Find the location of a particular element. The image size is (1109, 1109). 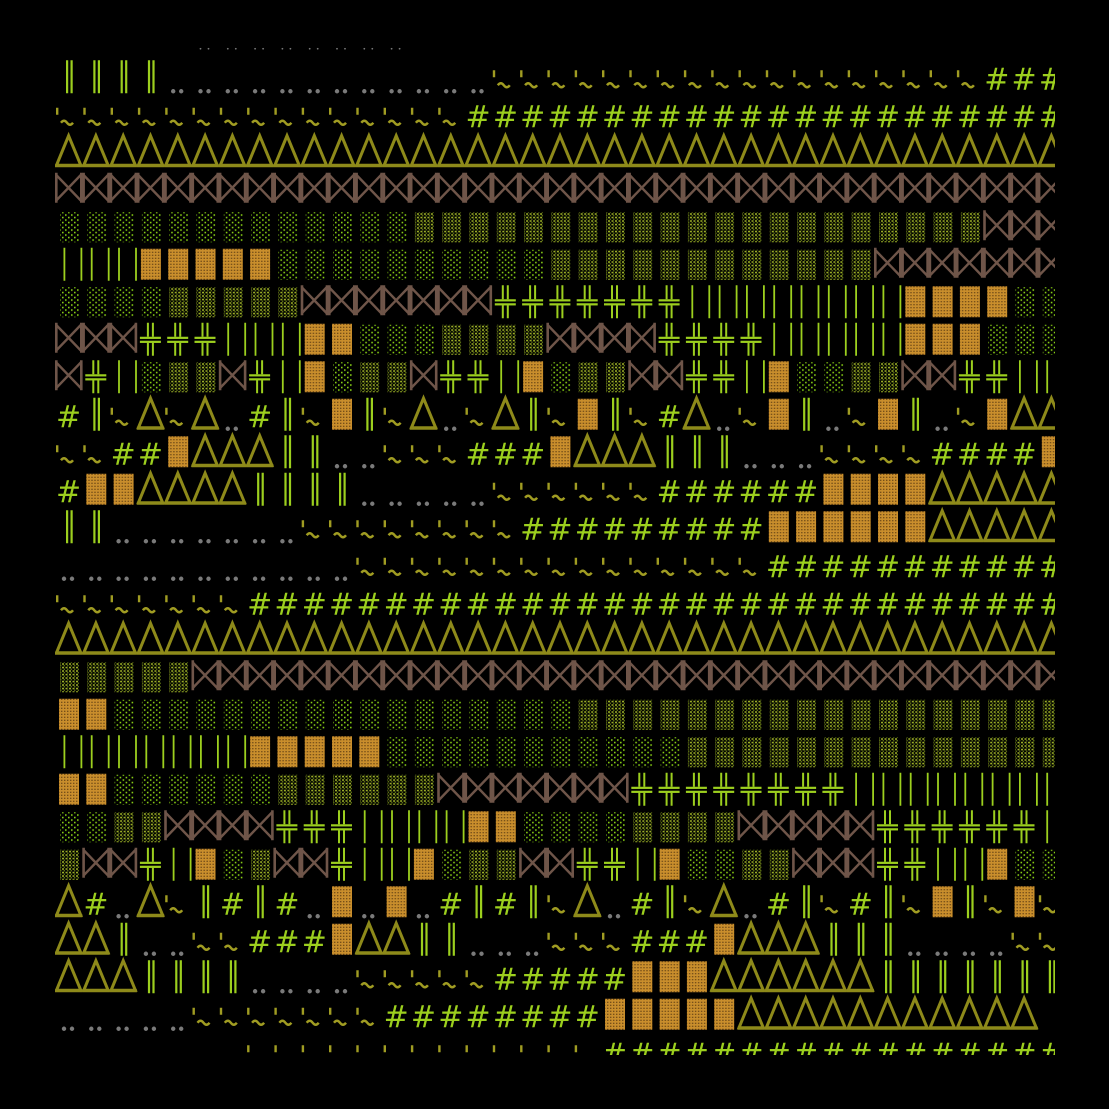

glyph-row: # # # # # # # # is located at coordinates (555, 901).